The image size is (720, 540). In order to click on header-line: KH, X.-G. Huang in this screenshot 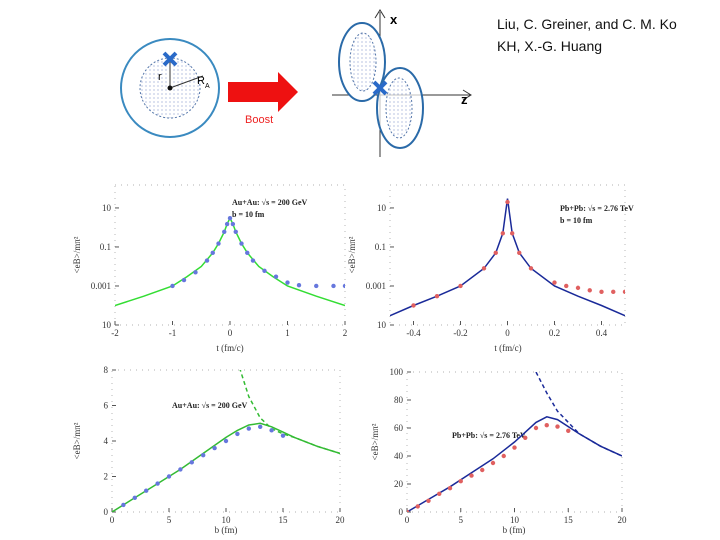, I will do `click(549, 46)`.